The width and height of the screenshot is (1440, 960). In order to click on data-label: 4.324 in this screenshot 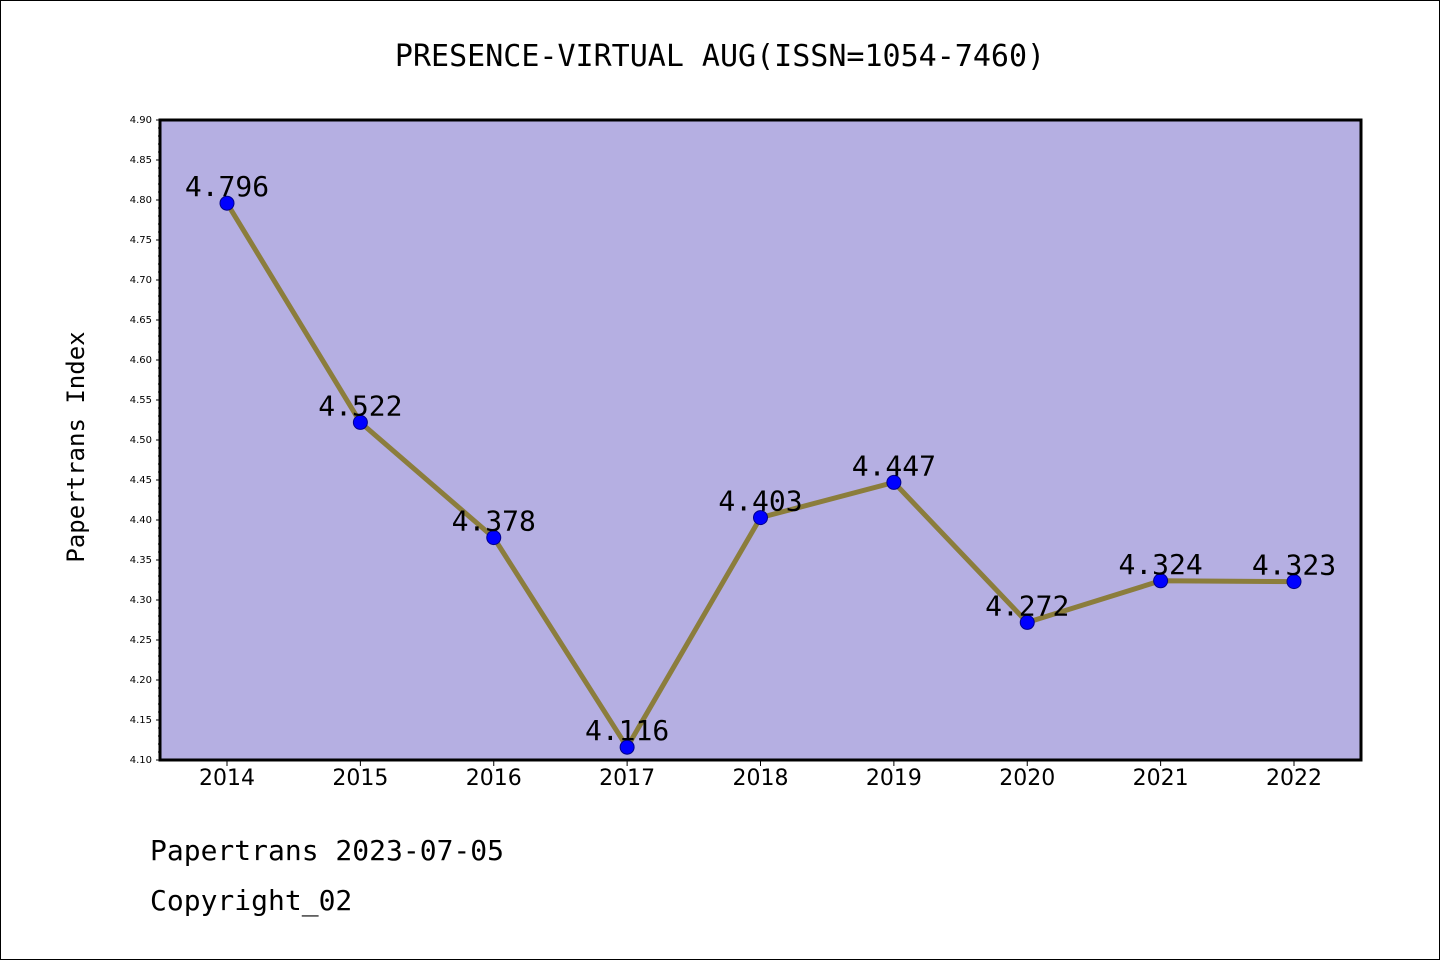, I will do `click(1160, 564)`.